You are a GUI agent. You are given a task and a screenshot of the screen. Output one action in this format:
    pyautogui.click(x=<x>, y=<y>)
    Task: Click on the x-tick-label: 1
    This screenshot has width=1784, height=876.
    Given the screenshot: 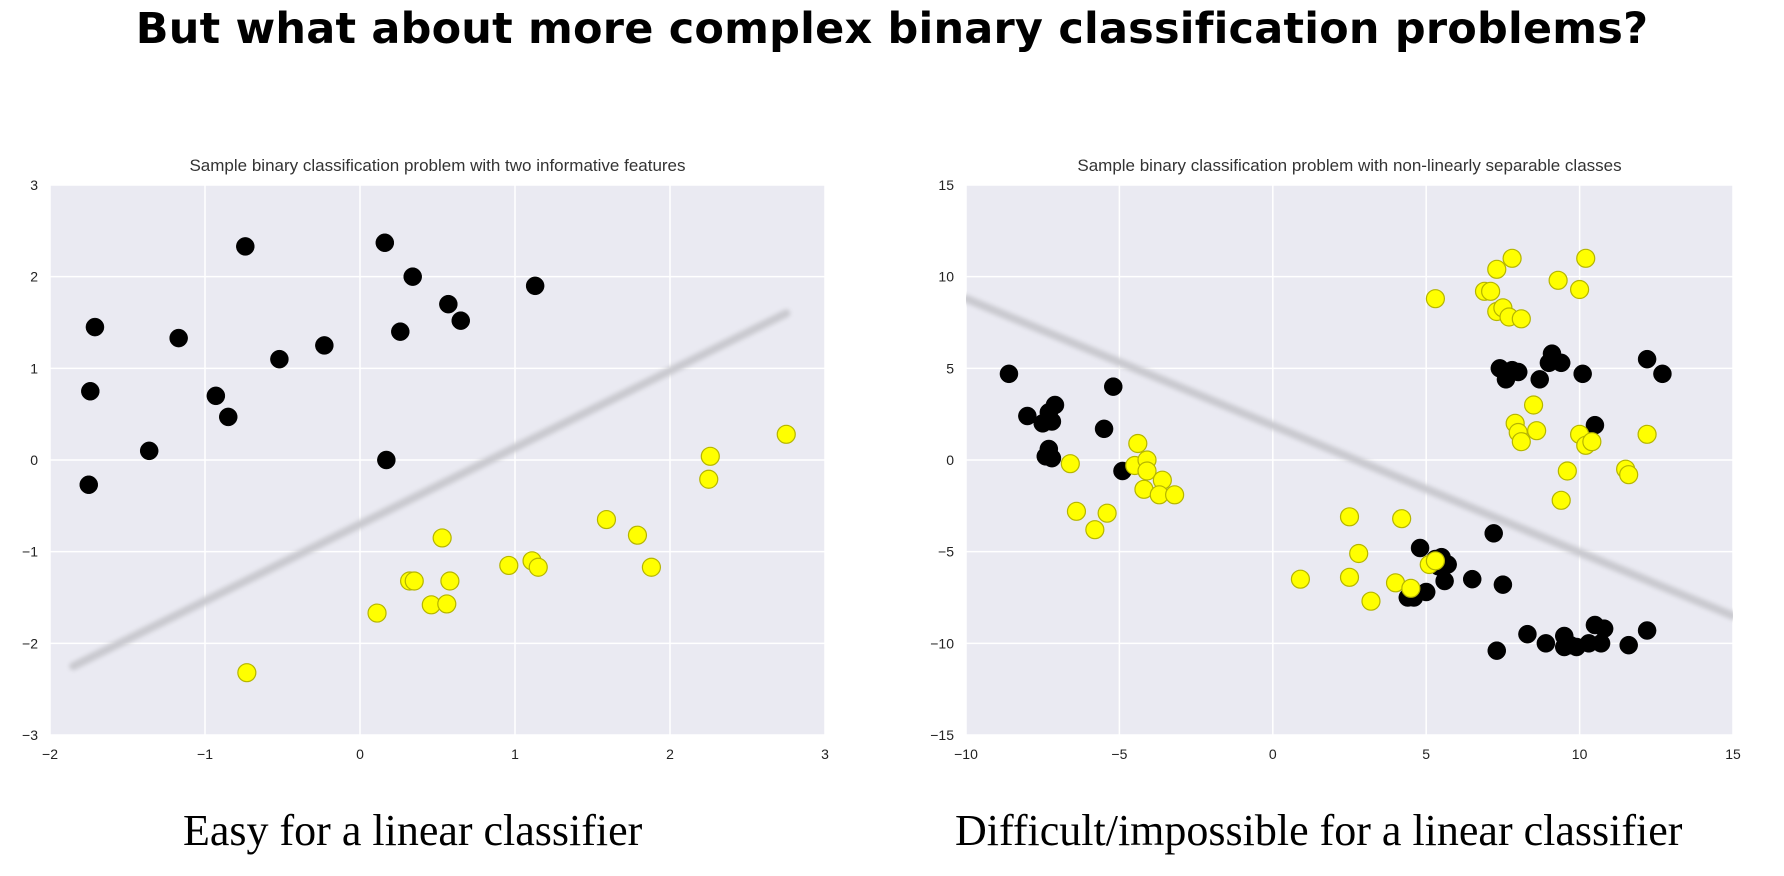 What is the action you would take?
    pyautogui.click(x=515, y=754)
    